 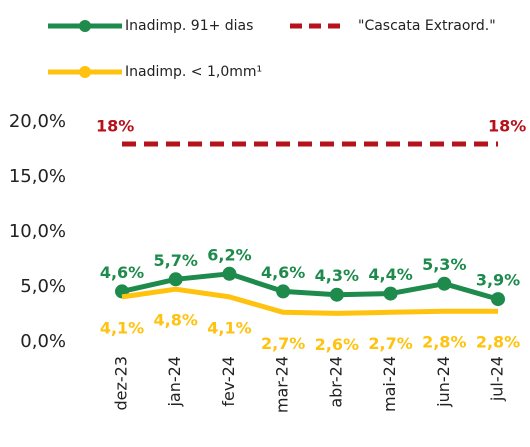 I want to click on y-tick-label: 15,0%, so click(x=37, y=176).